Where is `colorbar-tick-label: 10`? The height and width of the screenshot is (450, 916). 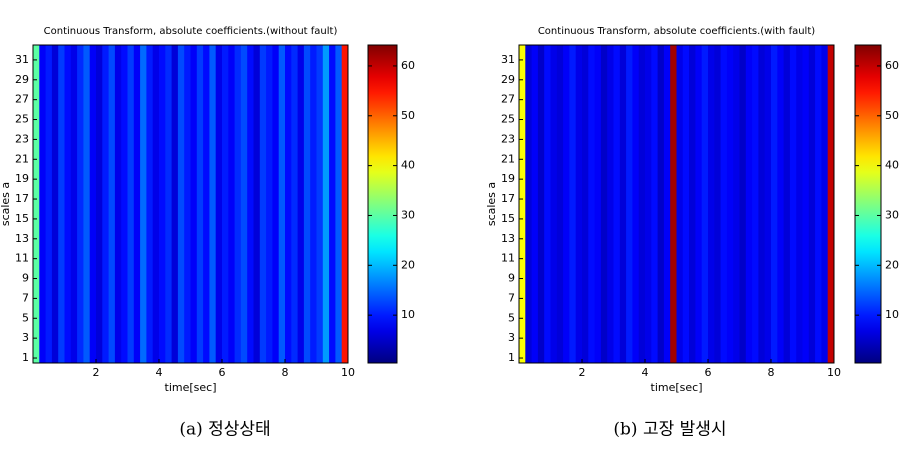
colorbar-tick-label: 10 is located at coordinates (408, 314).